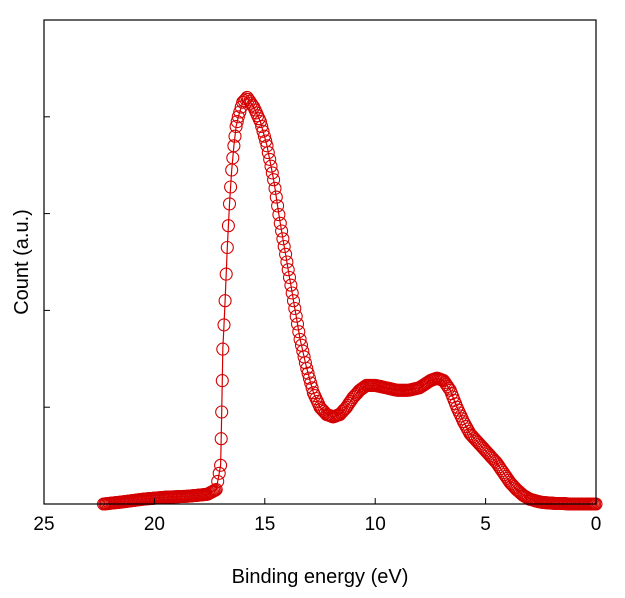 Image resolution: width=625 pixels, height=598 pixels. What do you see at coordinates (485, 524) in the screenshot?
I see `x-tick-label: 5` at bounding box center [485, 524].